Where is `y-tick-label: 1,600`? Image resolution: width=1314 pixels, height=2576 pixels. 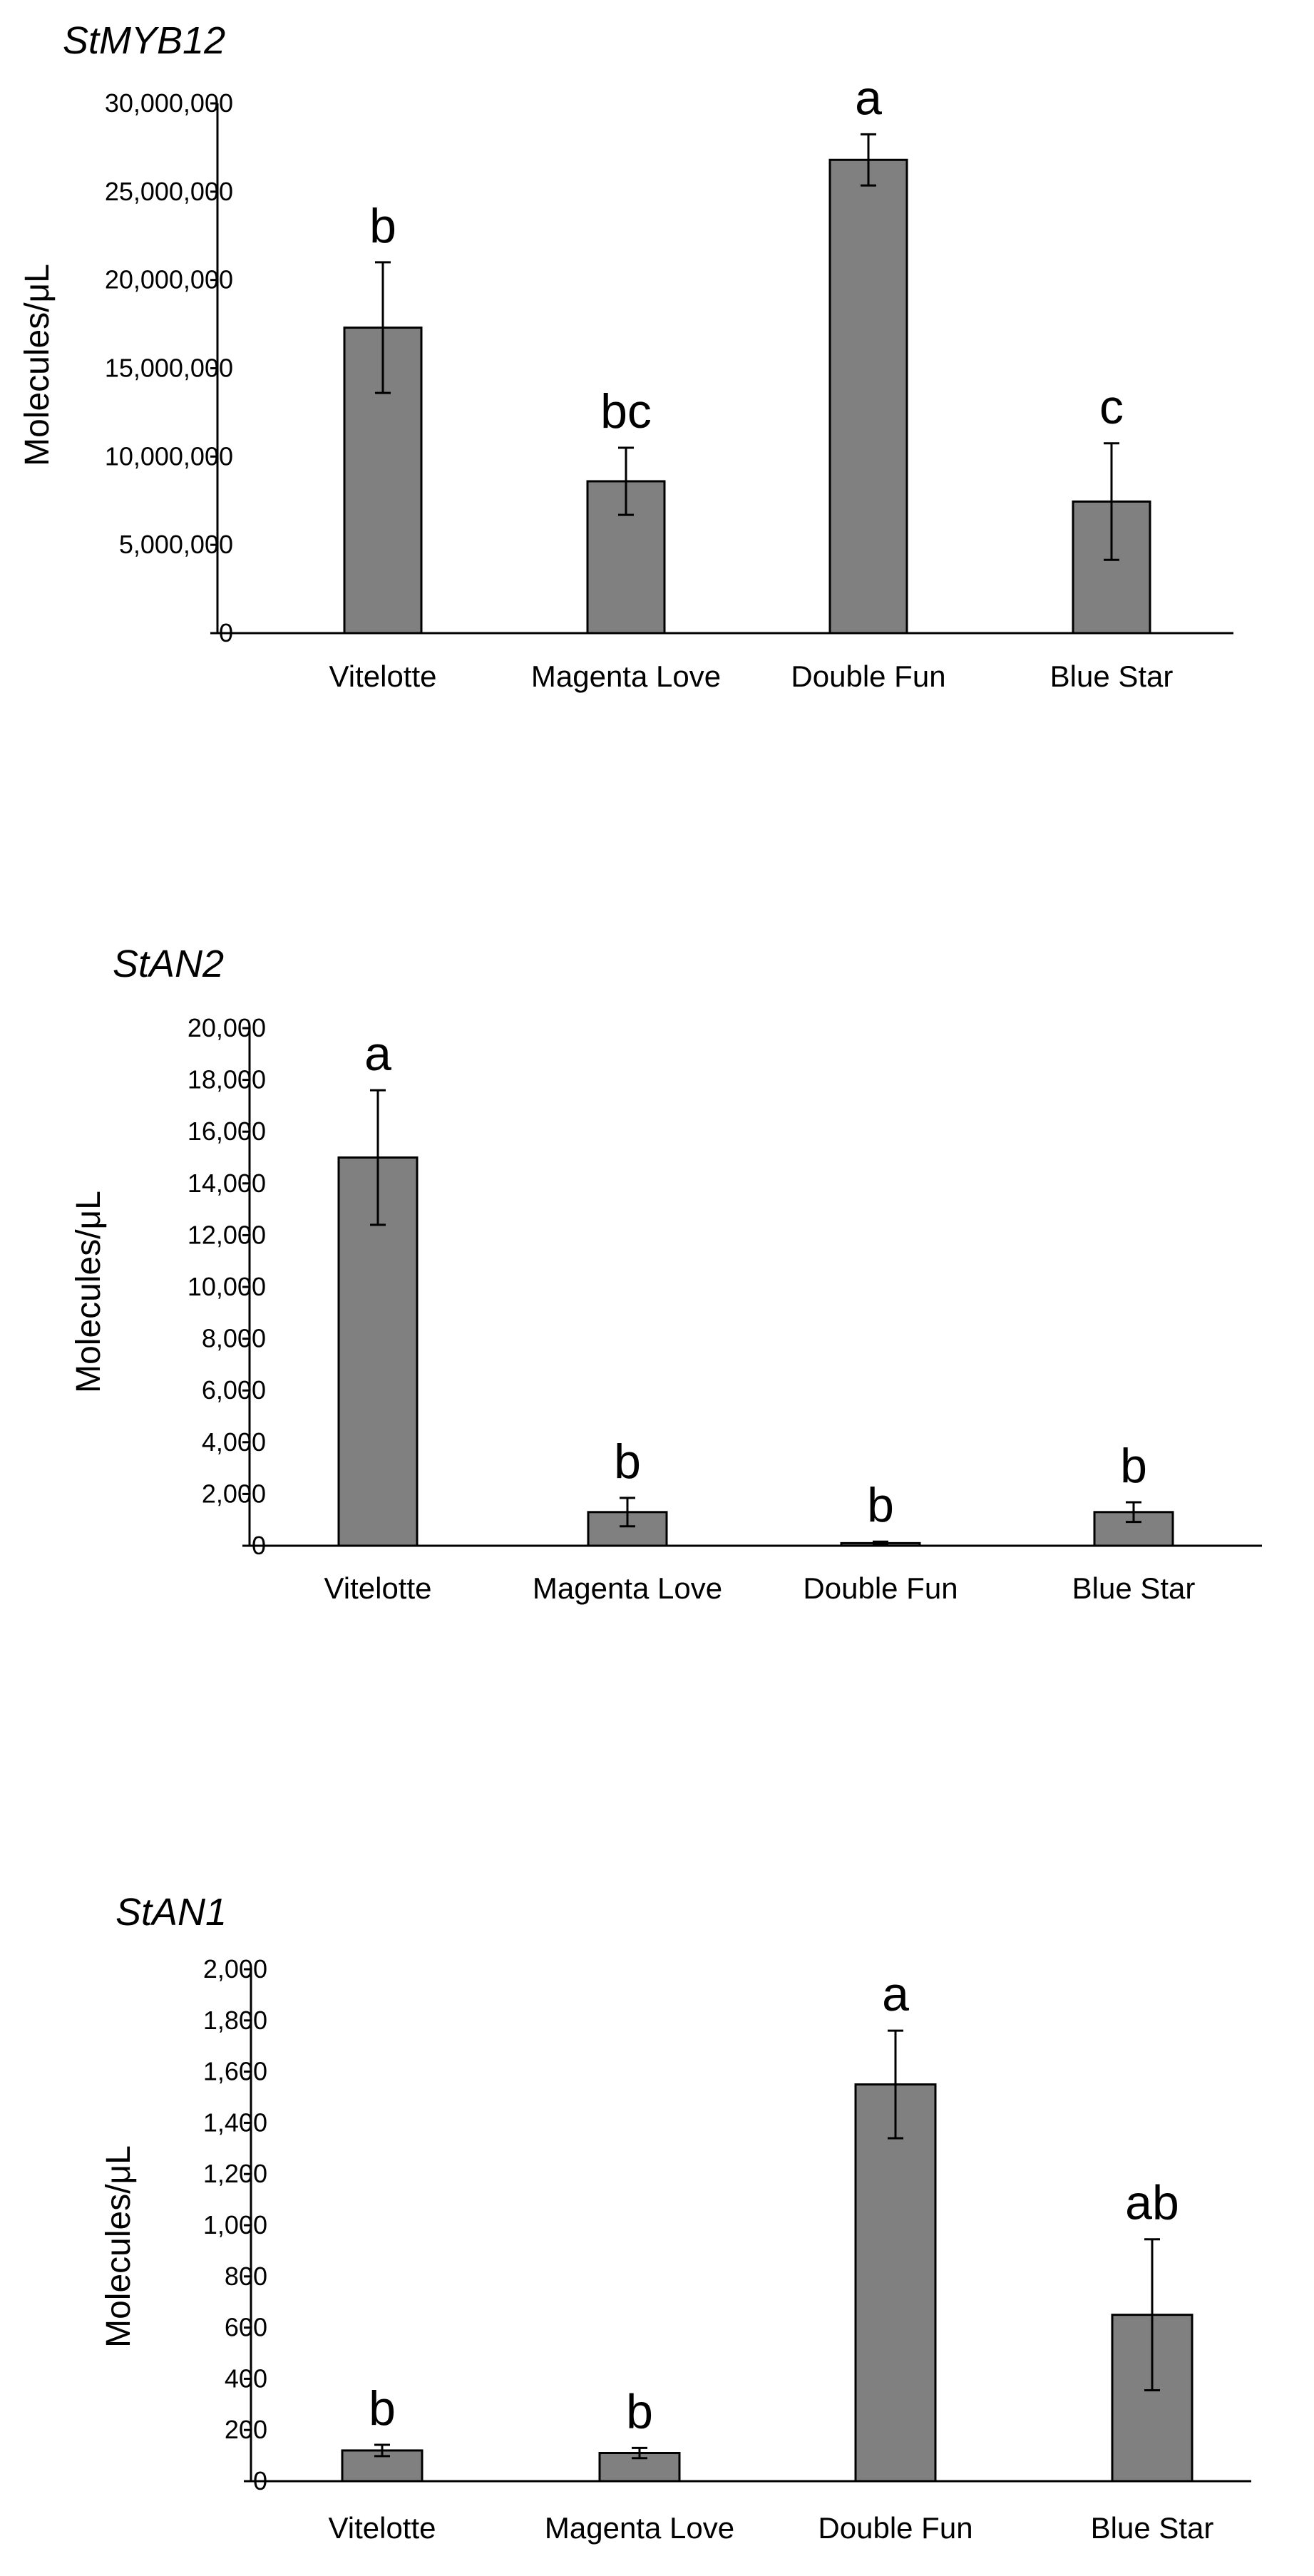
y-tick-label: 1,600 is located at coordinates (235, 2071).